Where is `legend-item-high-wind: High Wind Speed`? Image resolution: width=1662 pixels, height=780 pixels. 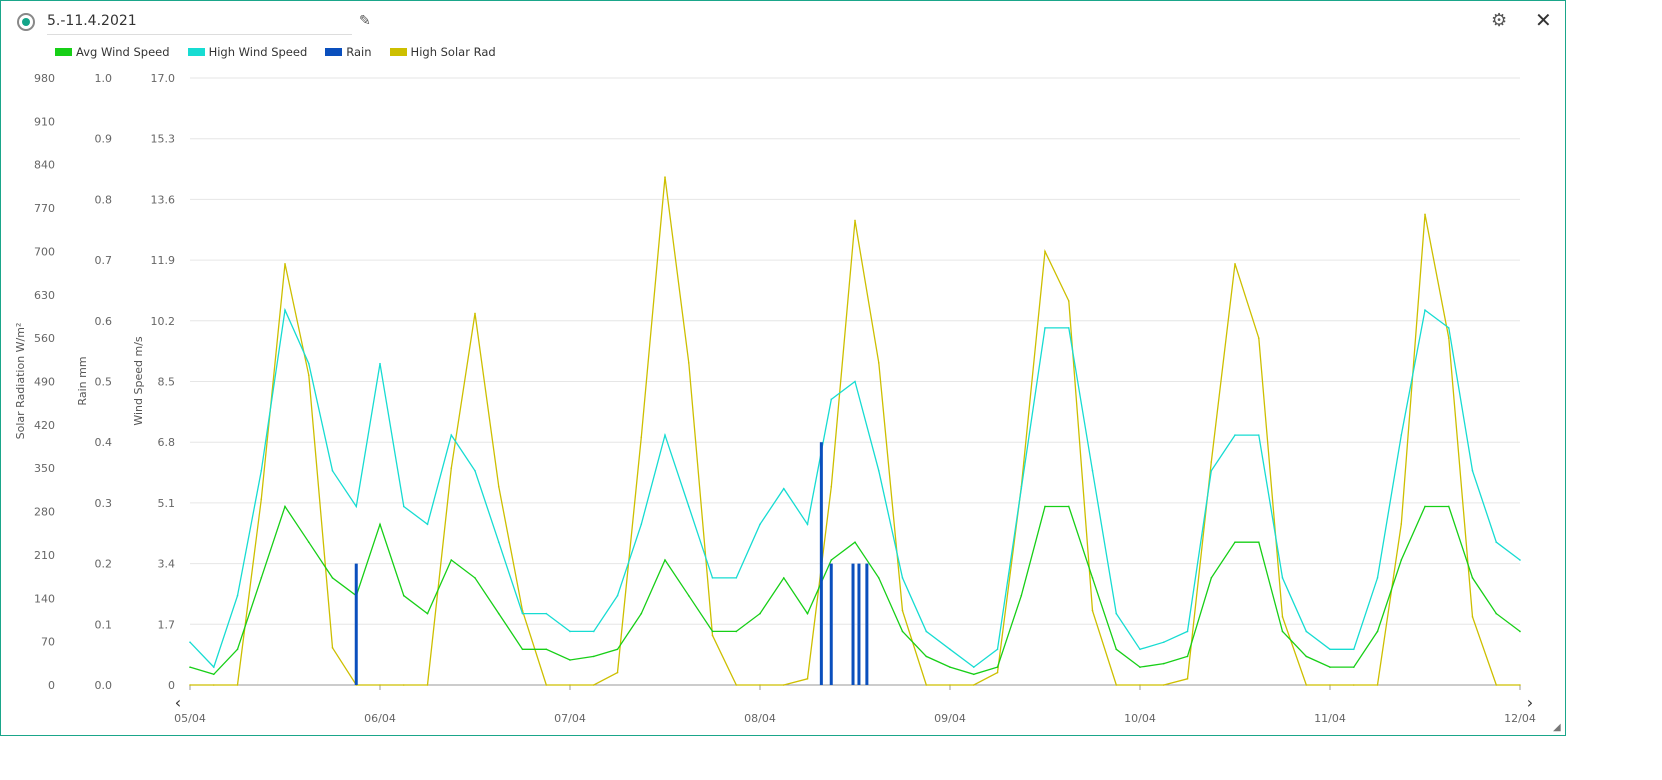 legend-item-high-wind: High Wind Speed is located at coordinates (247, 52).